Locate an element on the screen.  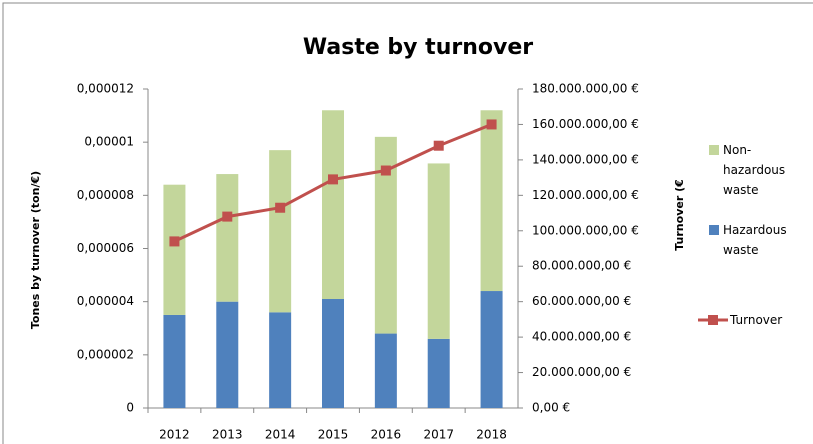
y-tick-label: 0,000002 is located at coordinates (105, 354).